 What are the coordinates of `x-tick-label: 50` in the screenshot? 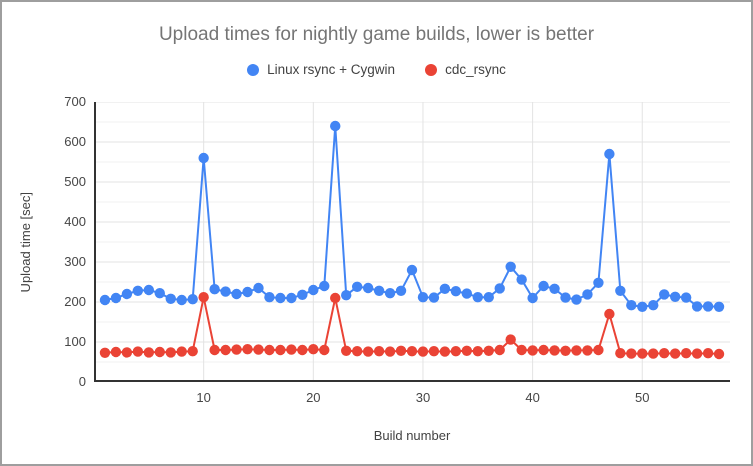 It's located at (642, 397).